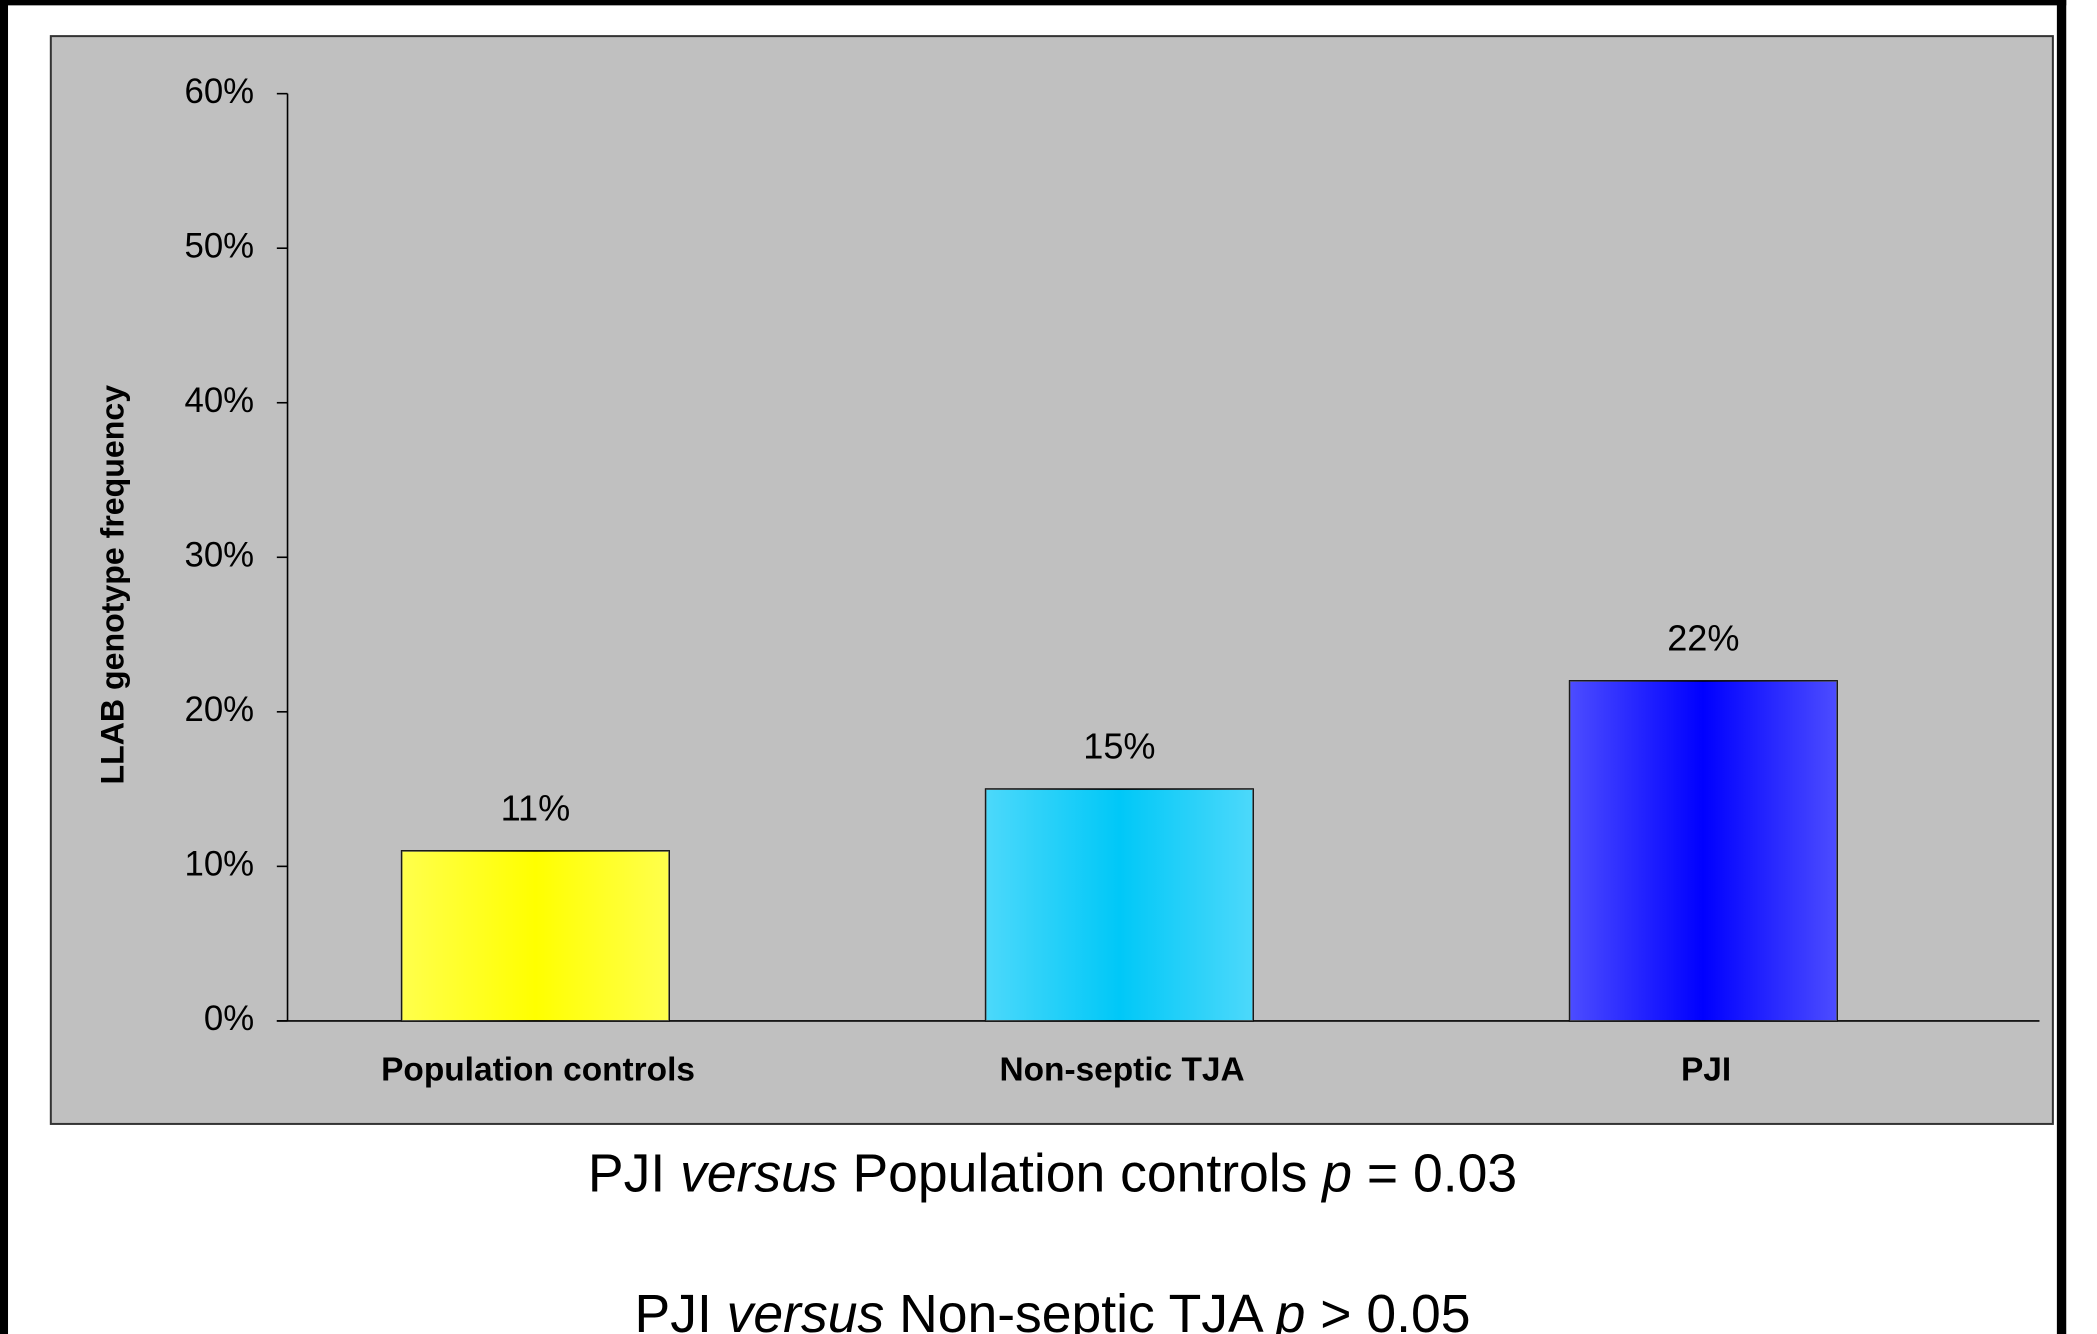 This screenshot has width=2097, height=1334. I want to click on value-label: 11%, so click(536, 807).